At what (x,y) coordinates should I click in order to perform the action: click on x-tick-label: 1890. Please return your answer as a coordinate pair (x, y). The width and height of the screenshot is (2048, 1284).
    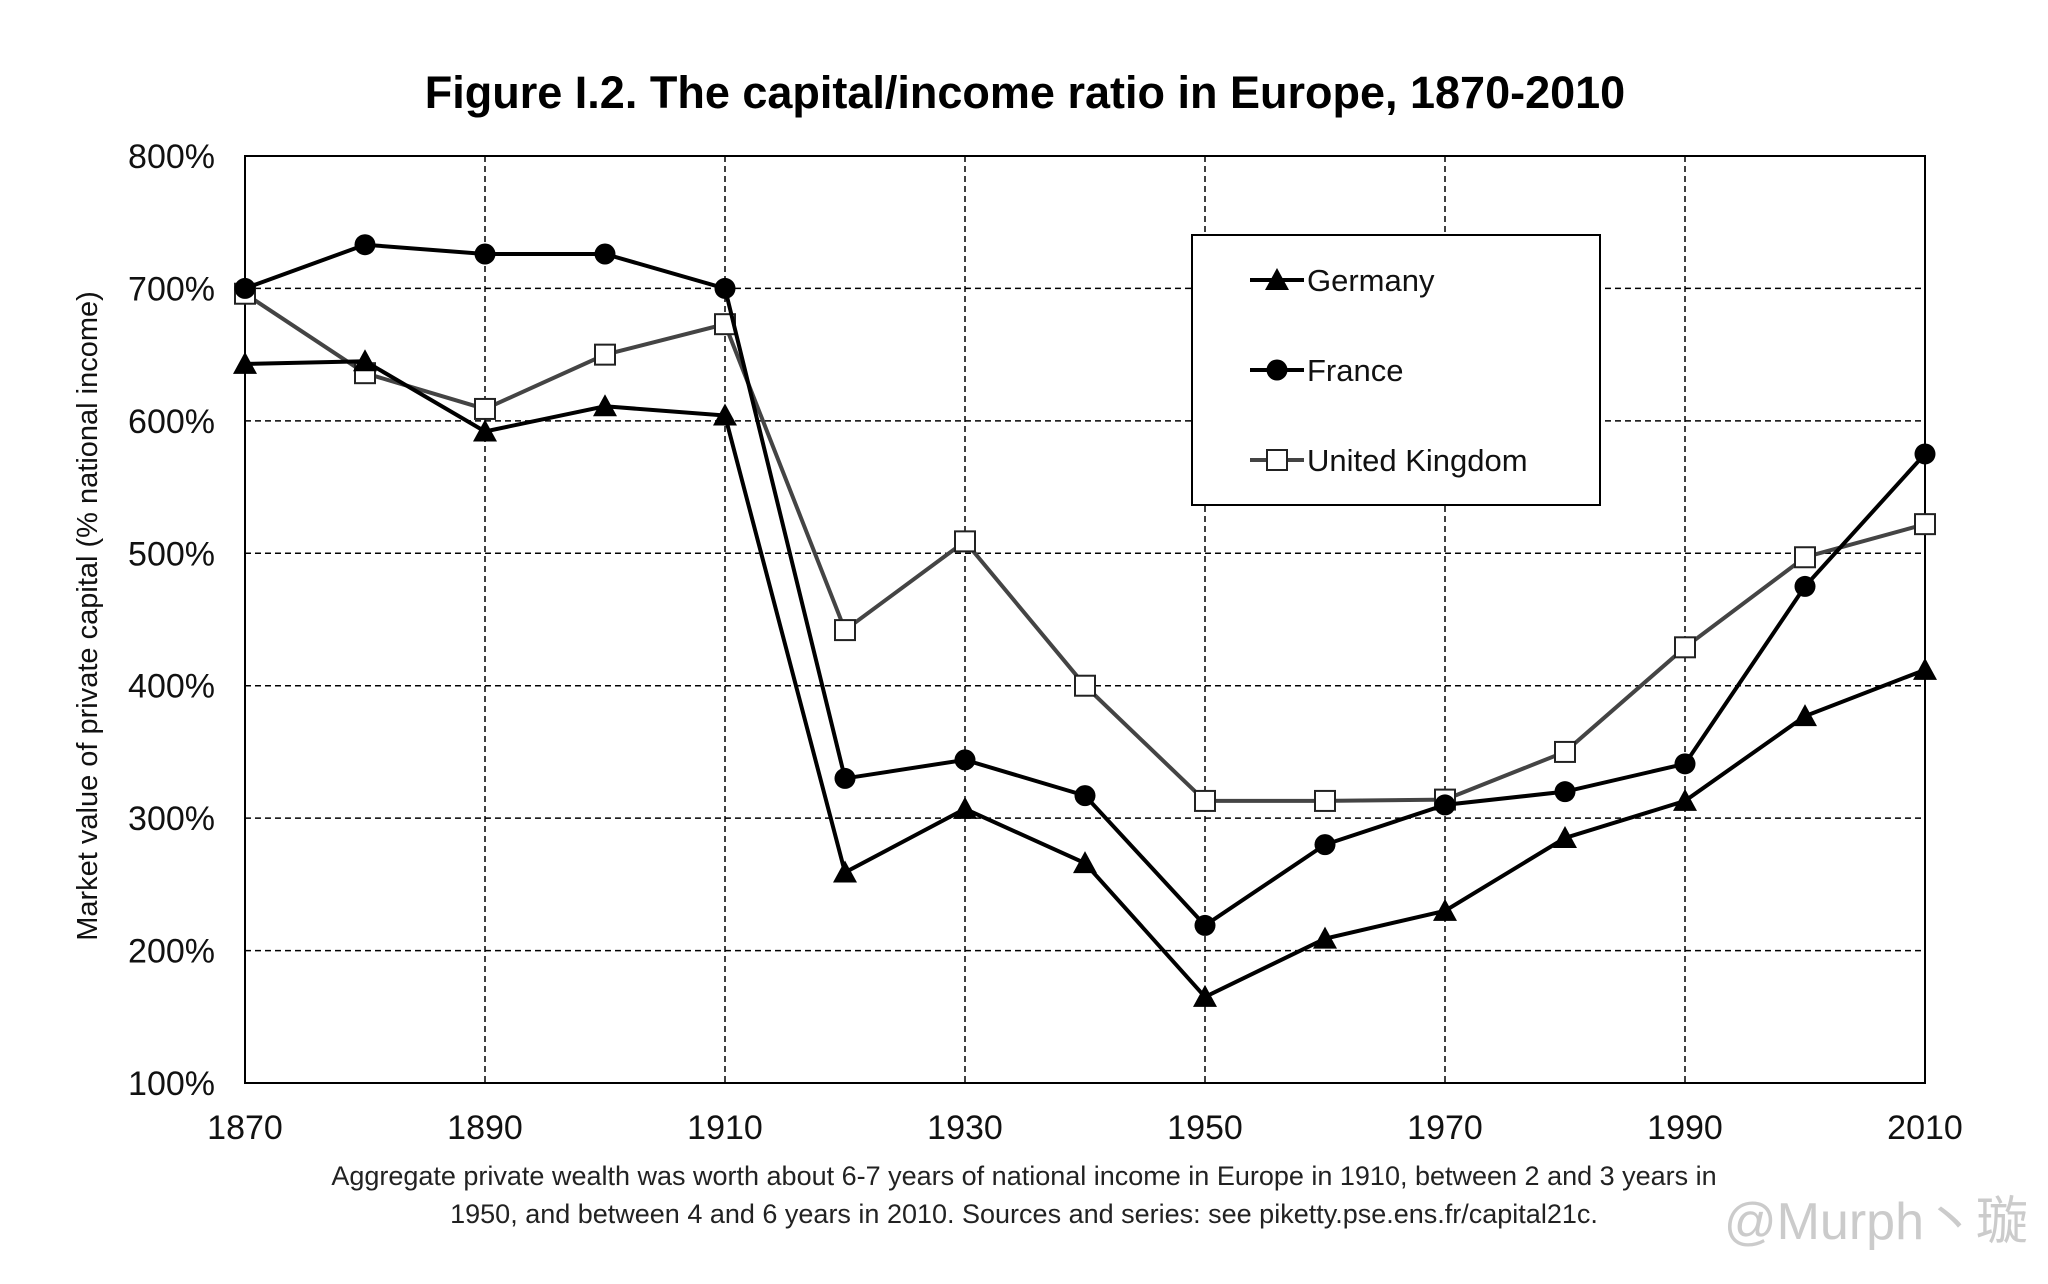
    Looking at the image, I should click on (485, 1128).